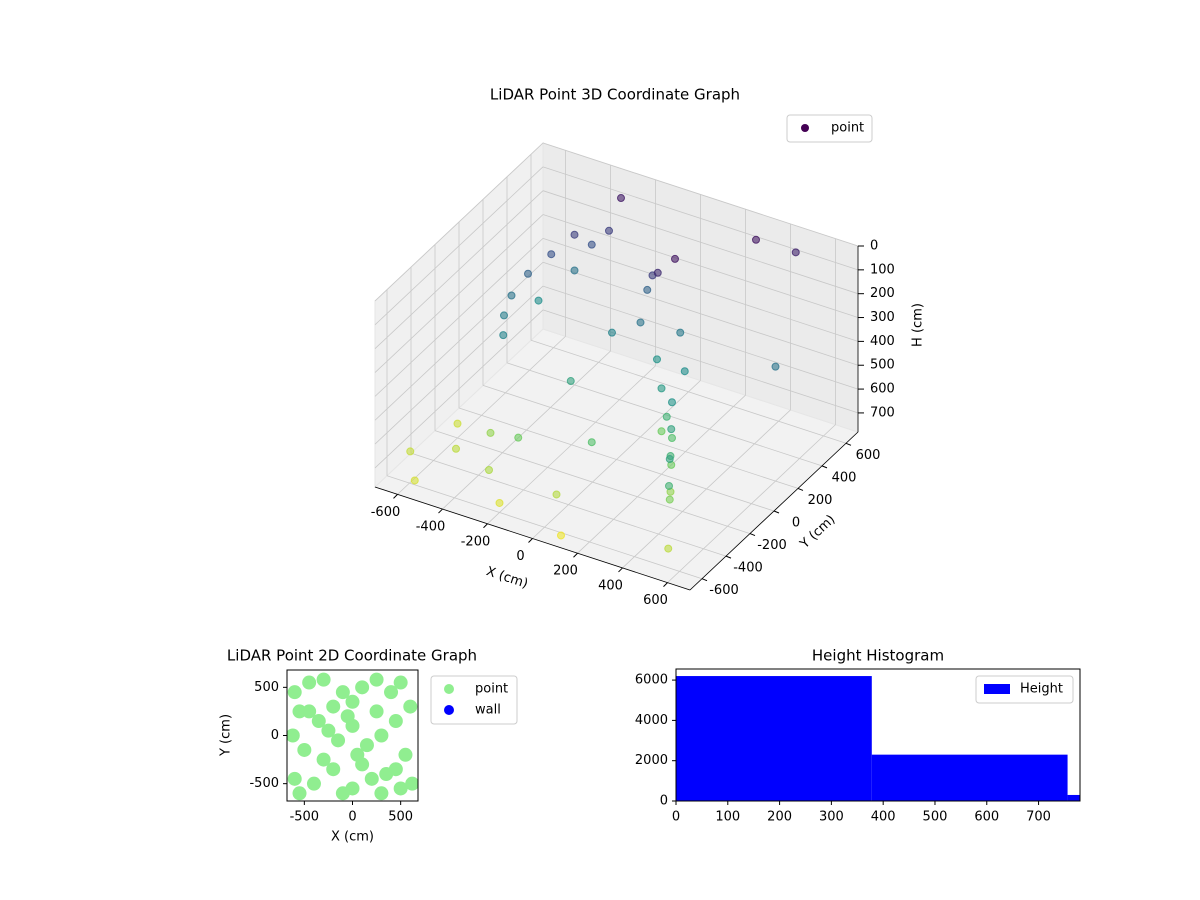 This screenshot has height=900, width=1200. What do you see at coordinates (651, 680) in the screenshot?
I see `y-tick-label: 6000` at bounding box center [651, 680].